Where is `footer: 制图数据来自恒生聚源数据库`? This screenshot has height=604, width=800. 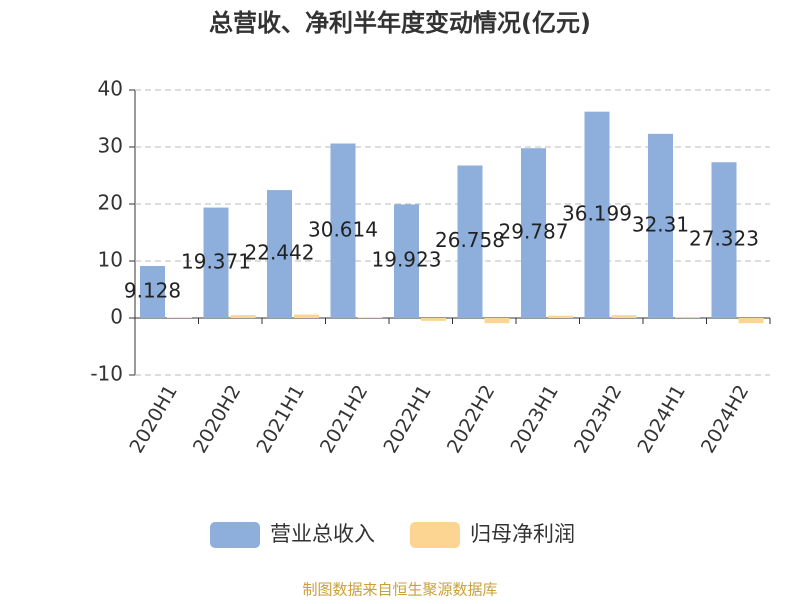 footer: 制图数据来自恒生聚源数据库 is located at coordinates (399, 590).